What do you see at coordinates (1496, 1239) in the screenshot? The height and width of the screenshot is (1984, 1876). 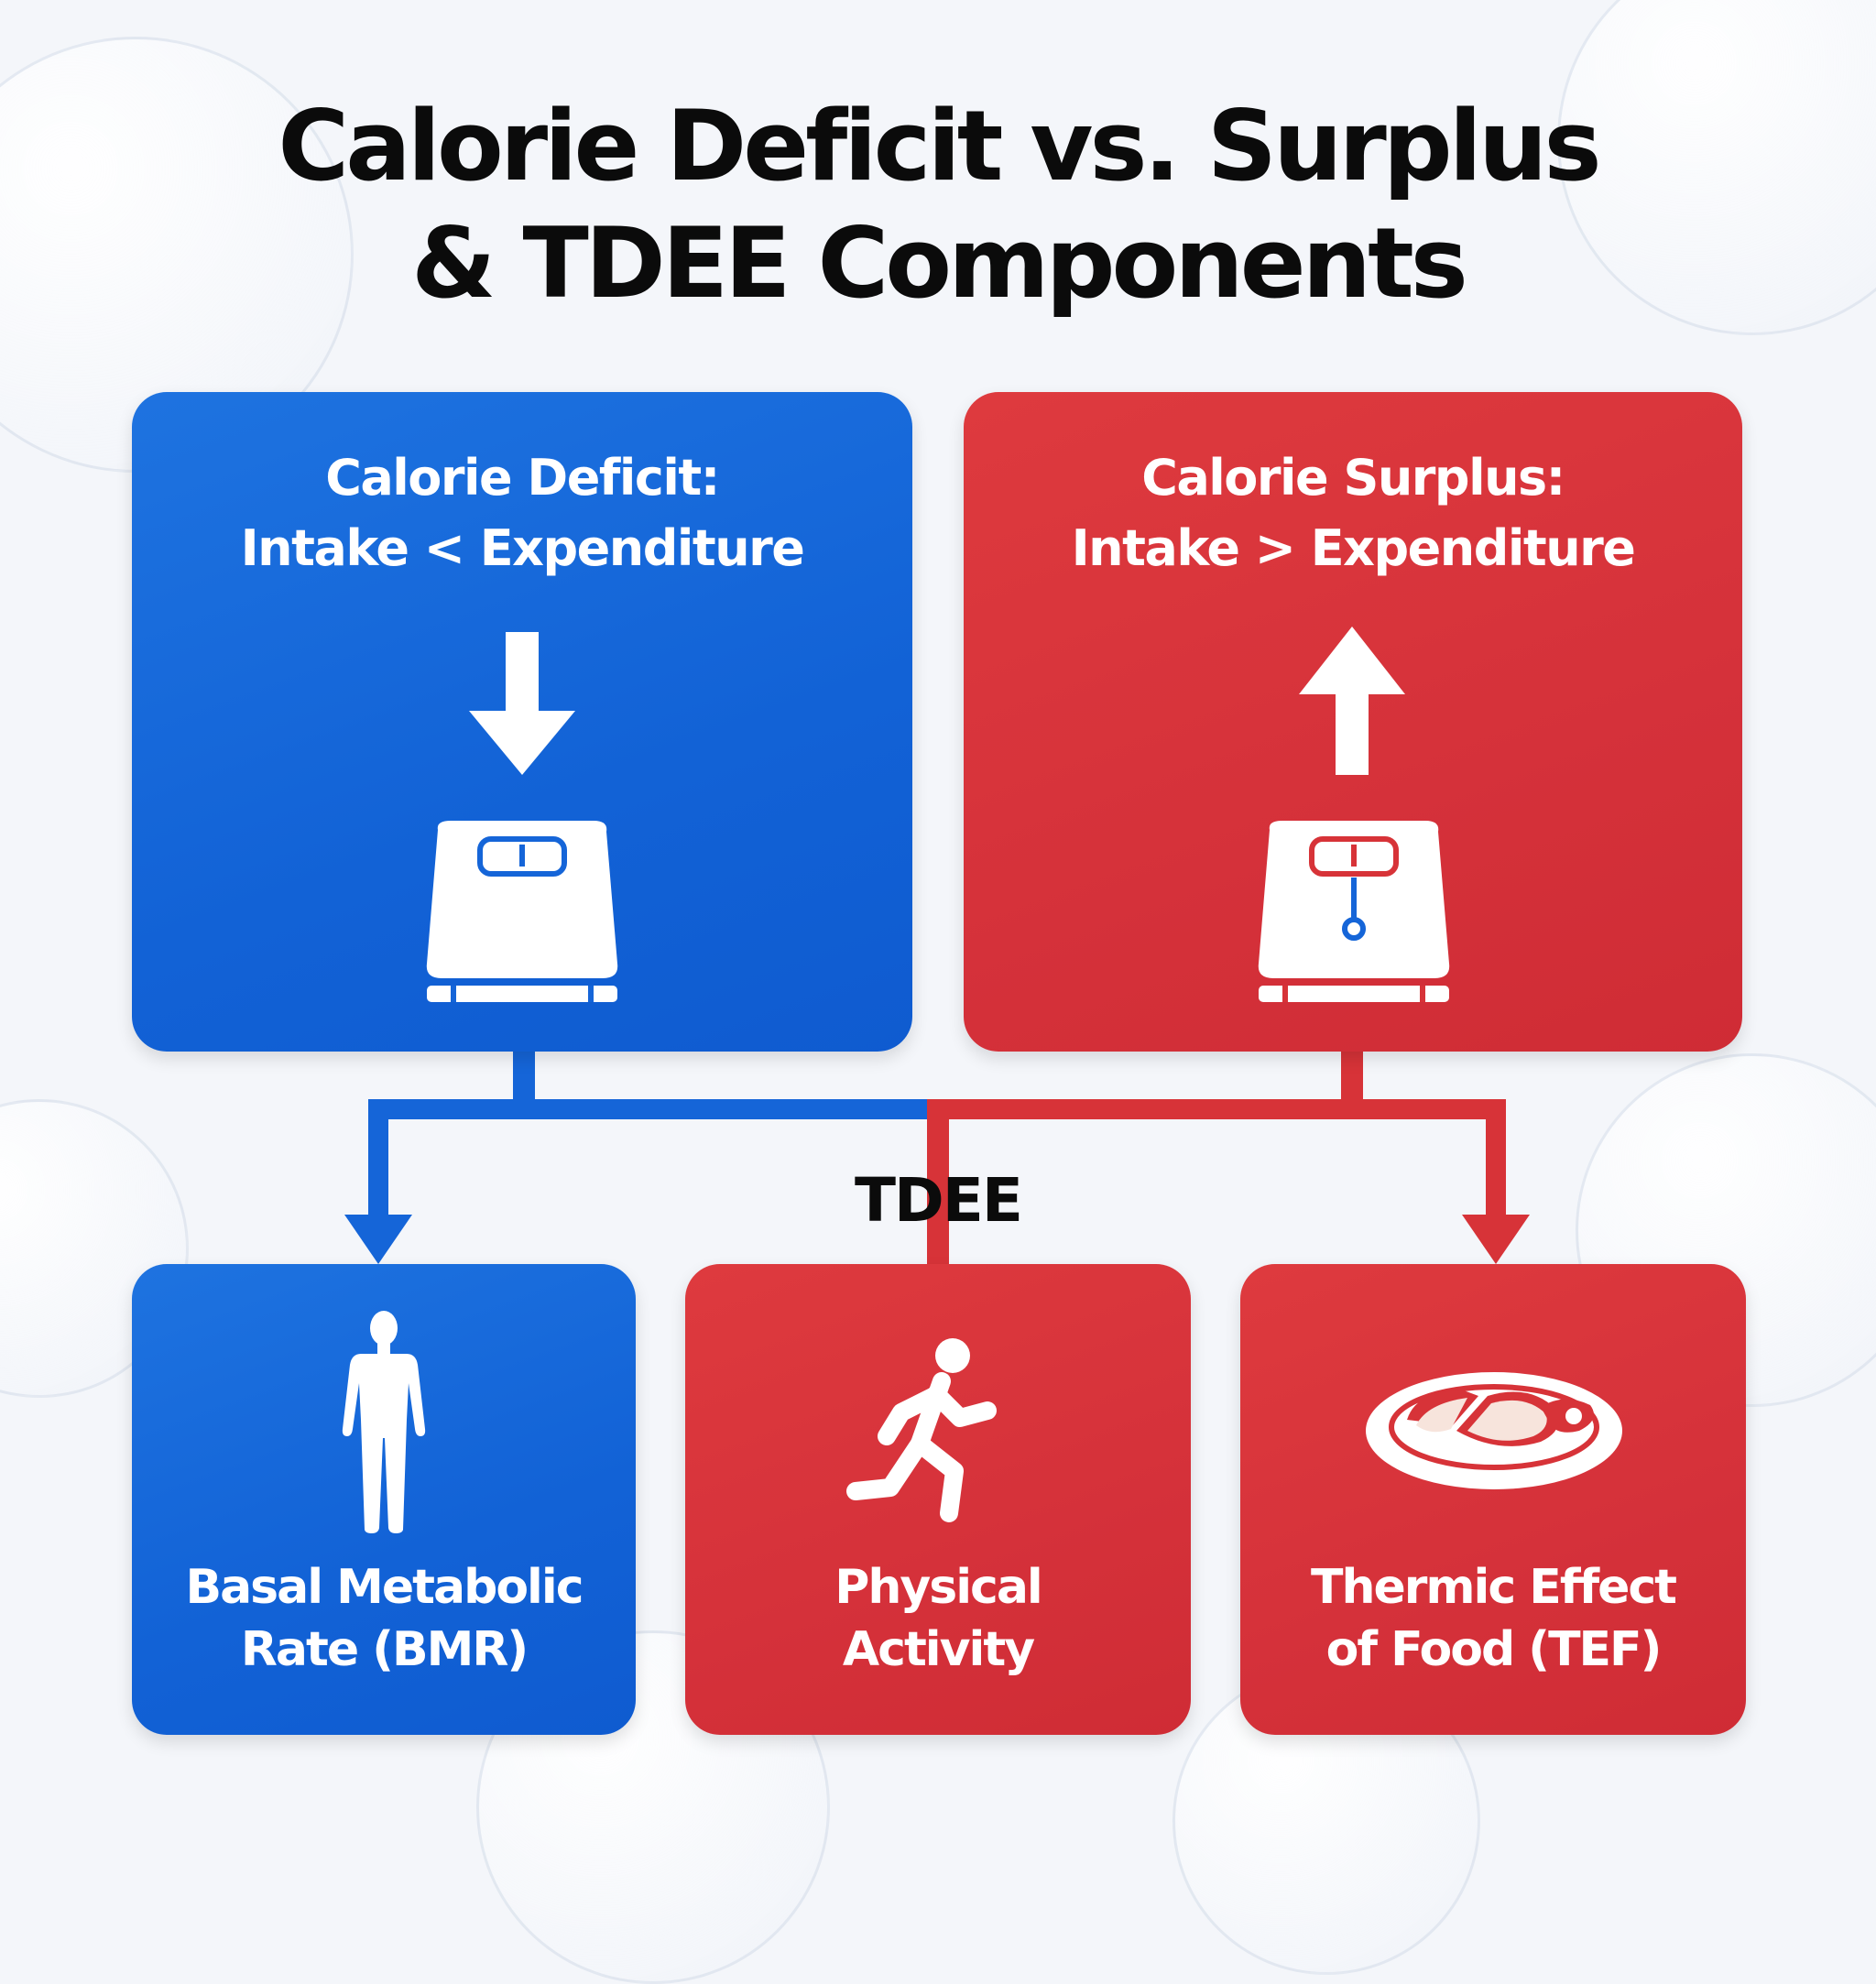 I see `tef-arrowhead` at bounding box center [1496, 1239].